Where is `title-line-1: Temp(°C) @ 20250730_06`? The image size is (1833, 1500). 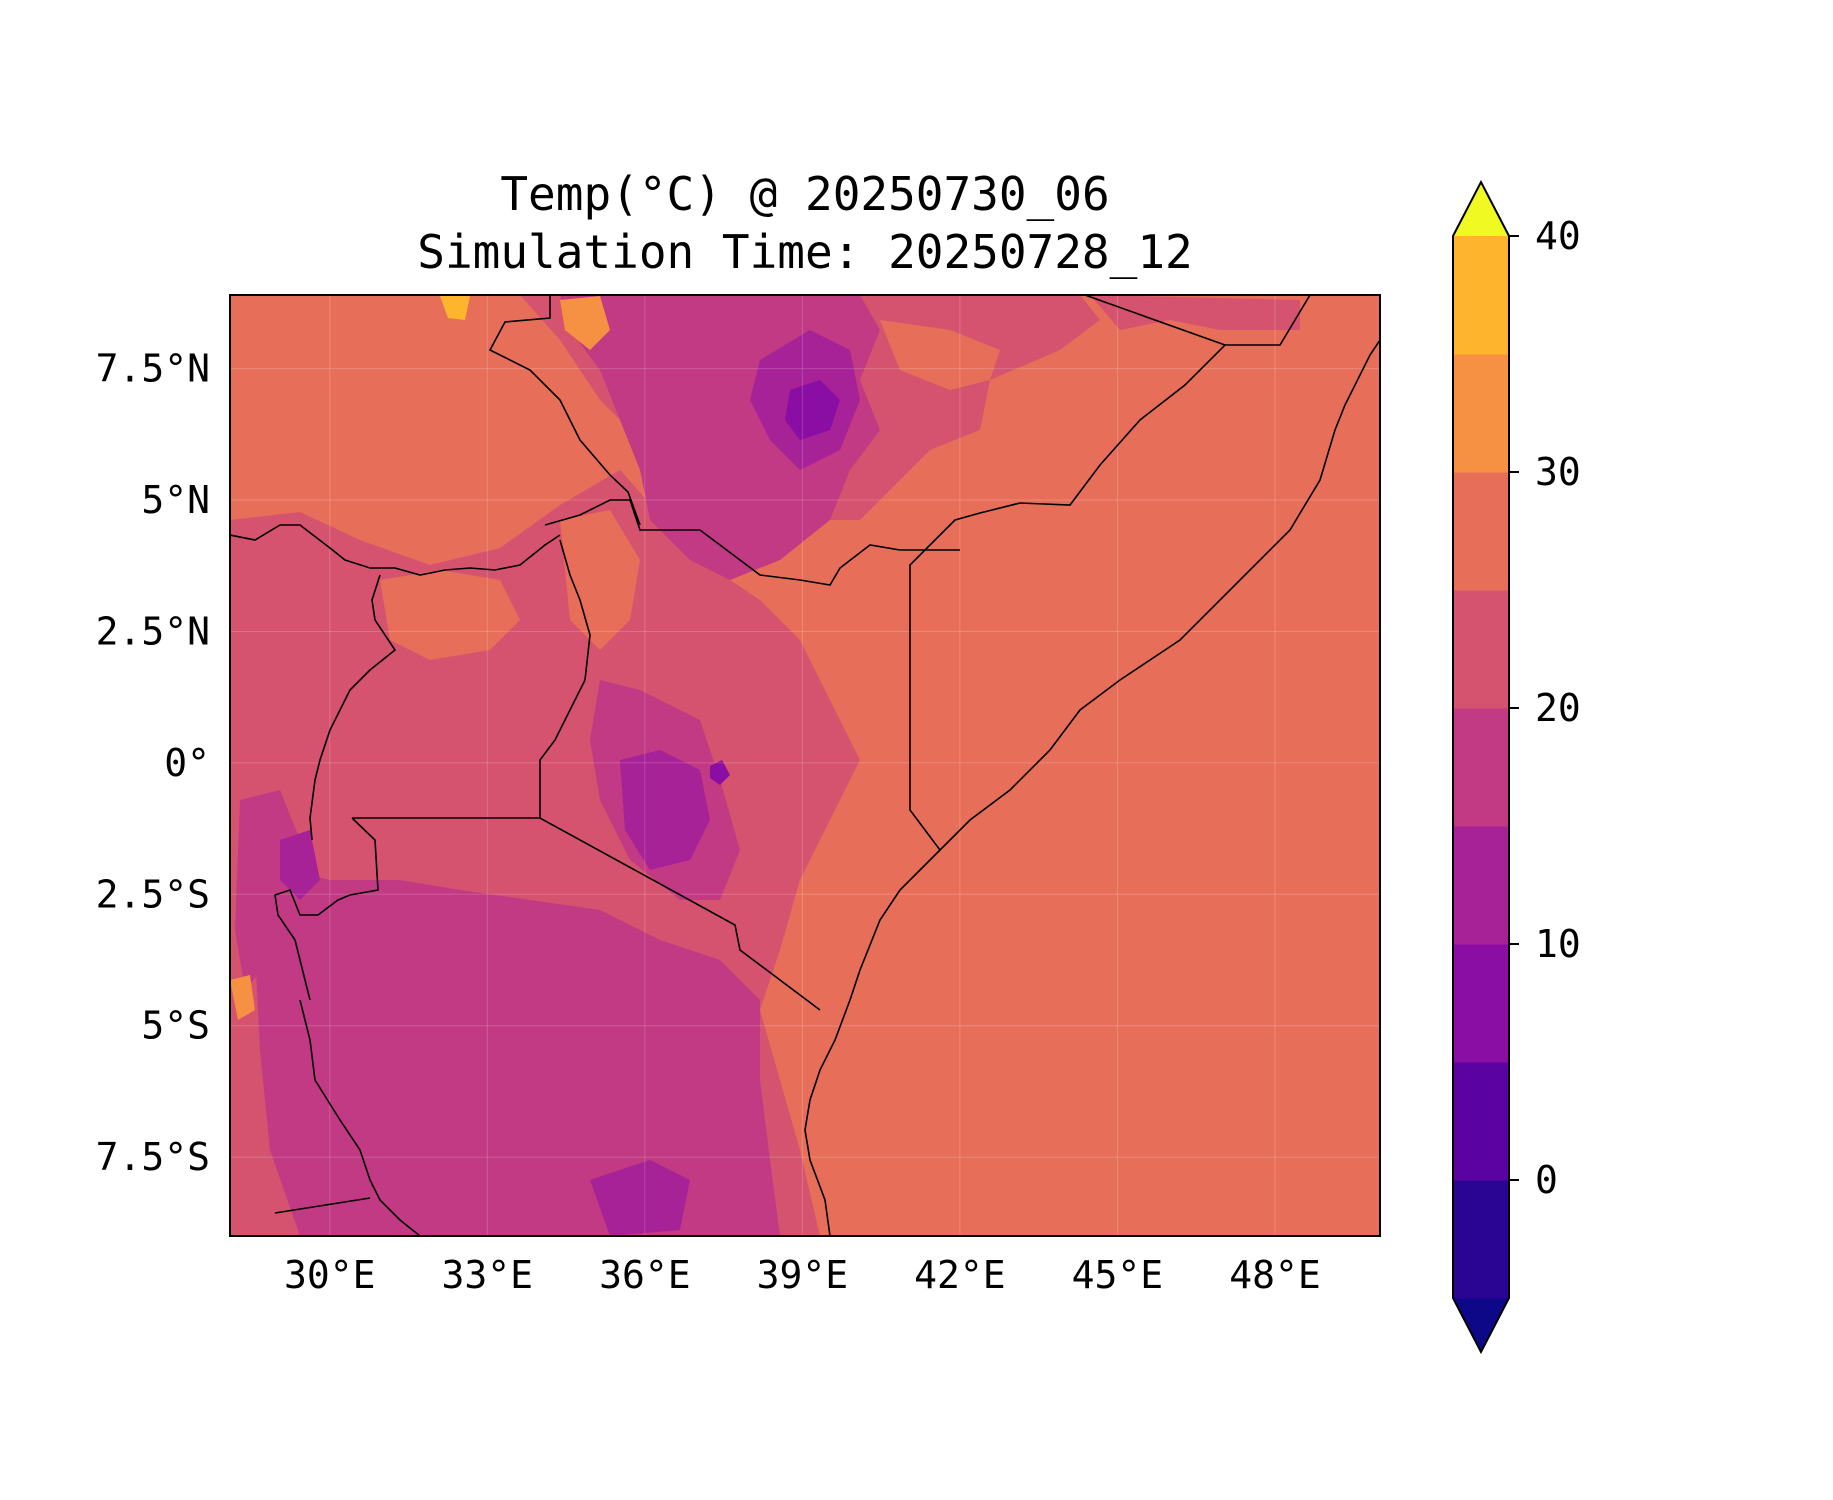 title-line-1: Temp(°C) @ 20250730_06 is located at coordinates (804, 194).